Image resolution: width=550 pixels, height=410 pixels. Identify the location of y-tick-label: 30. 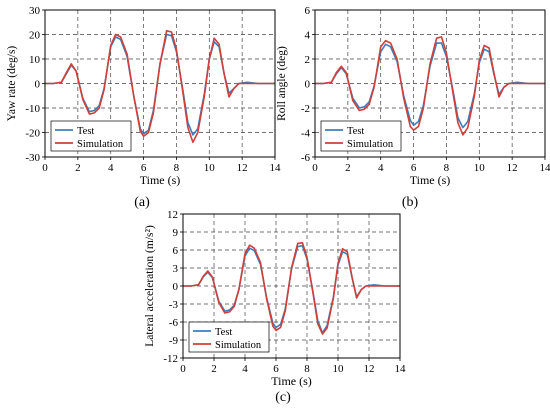
(35, 11).